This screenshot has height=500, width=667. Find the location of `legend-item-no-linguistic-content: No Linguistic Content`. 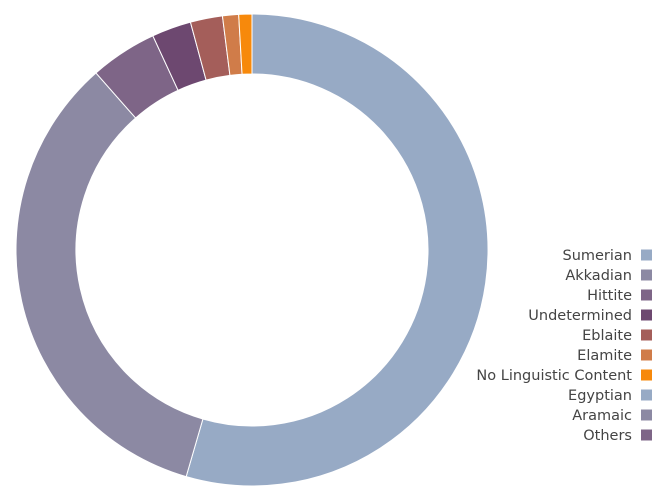

legend-item-no-linguistic-content: No Linguistic Content is located at coordinates (564, 376).